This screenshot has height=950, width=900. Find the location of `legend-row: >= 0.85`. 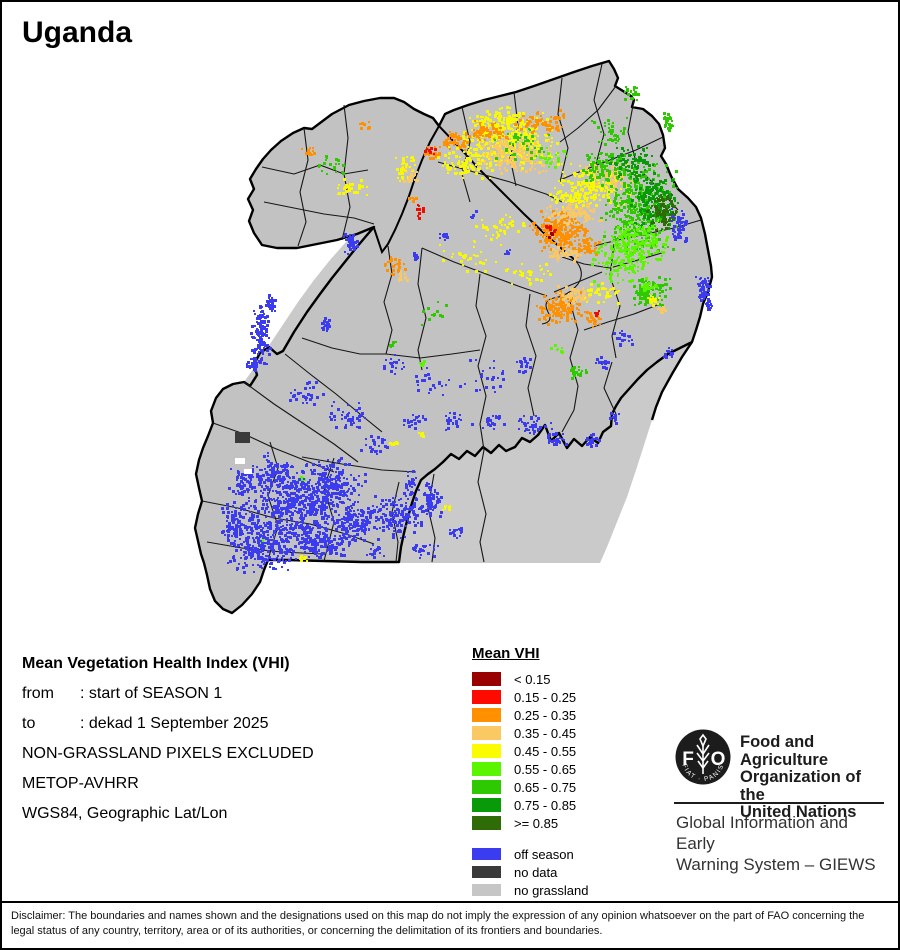

legend-row: >= 0.85 is located at coordinates (530, 823).